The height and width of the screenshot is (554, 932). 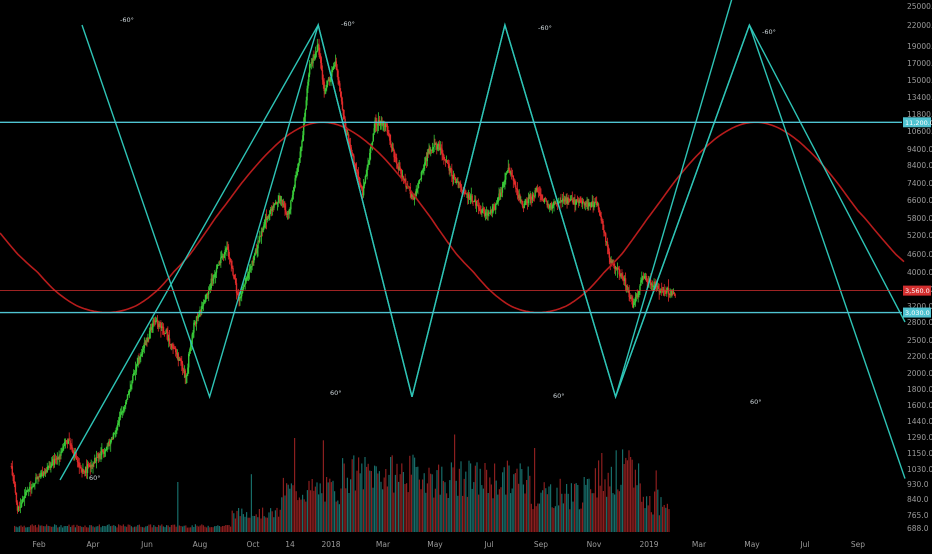 What do you see at coordinates (488, 544) in the screenshot?
I see `x-tick-label: Jul` at bounding box center [488, 544].